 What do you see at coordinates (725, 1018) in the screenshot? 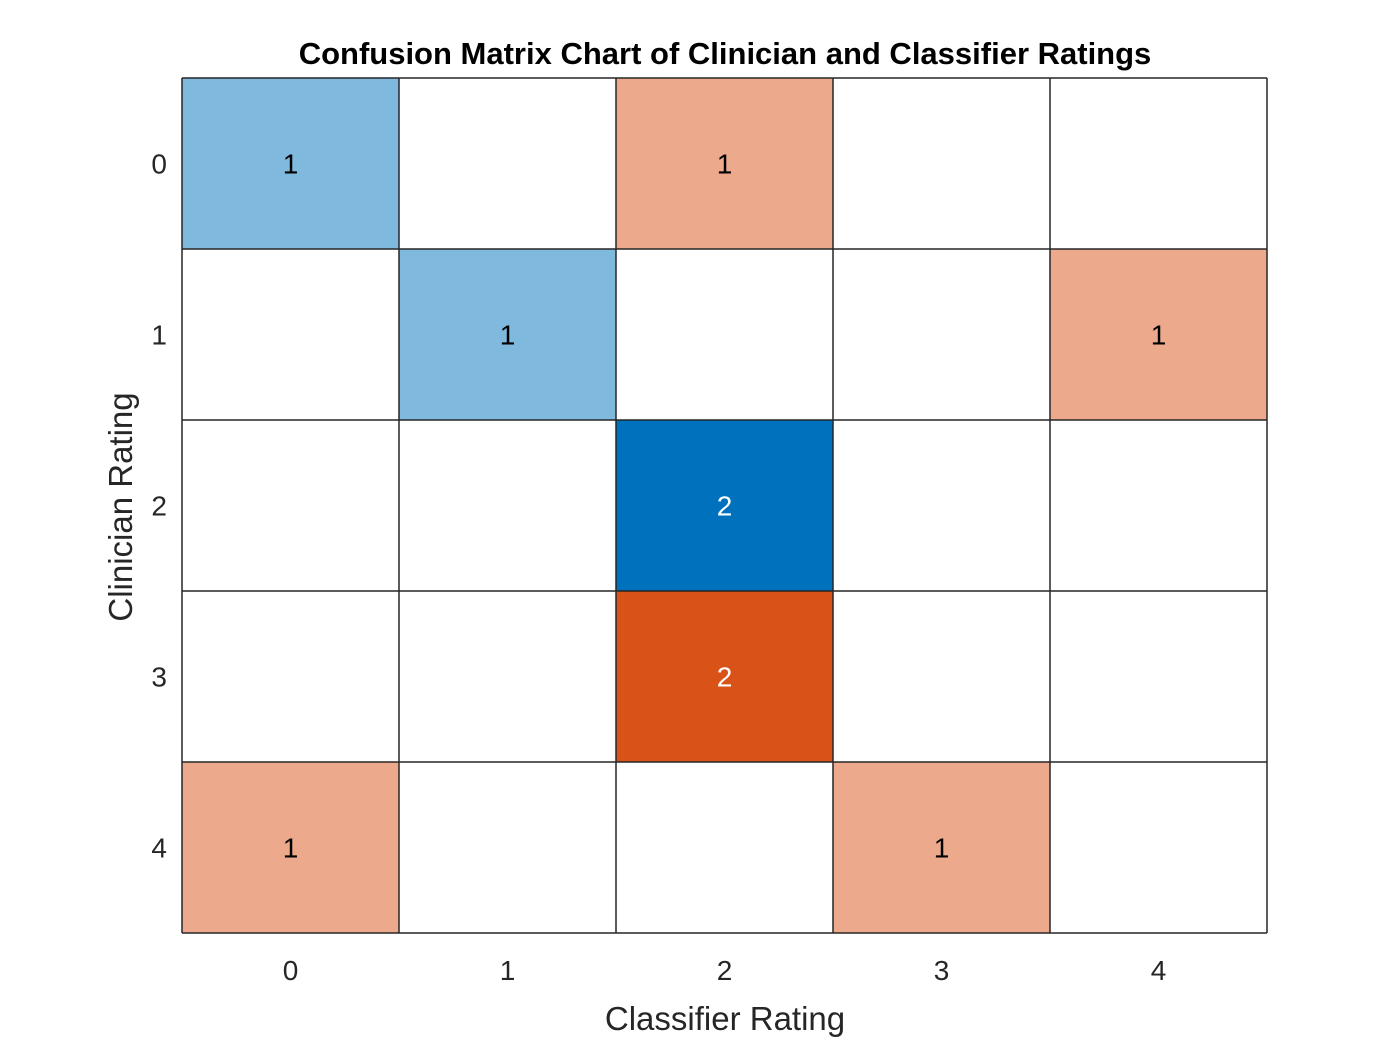
I see `x-axis-label: Classifier Rating` at bounding box center [725, 1018].